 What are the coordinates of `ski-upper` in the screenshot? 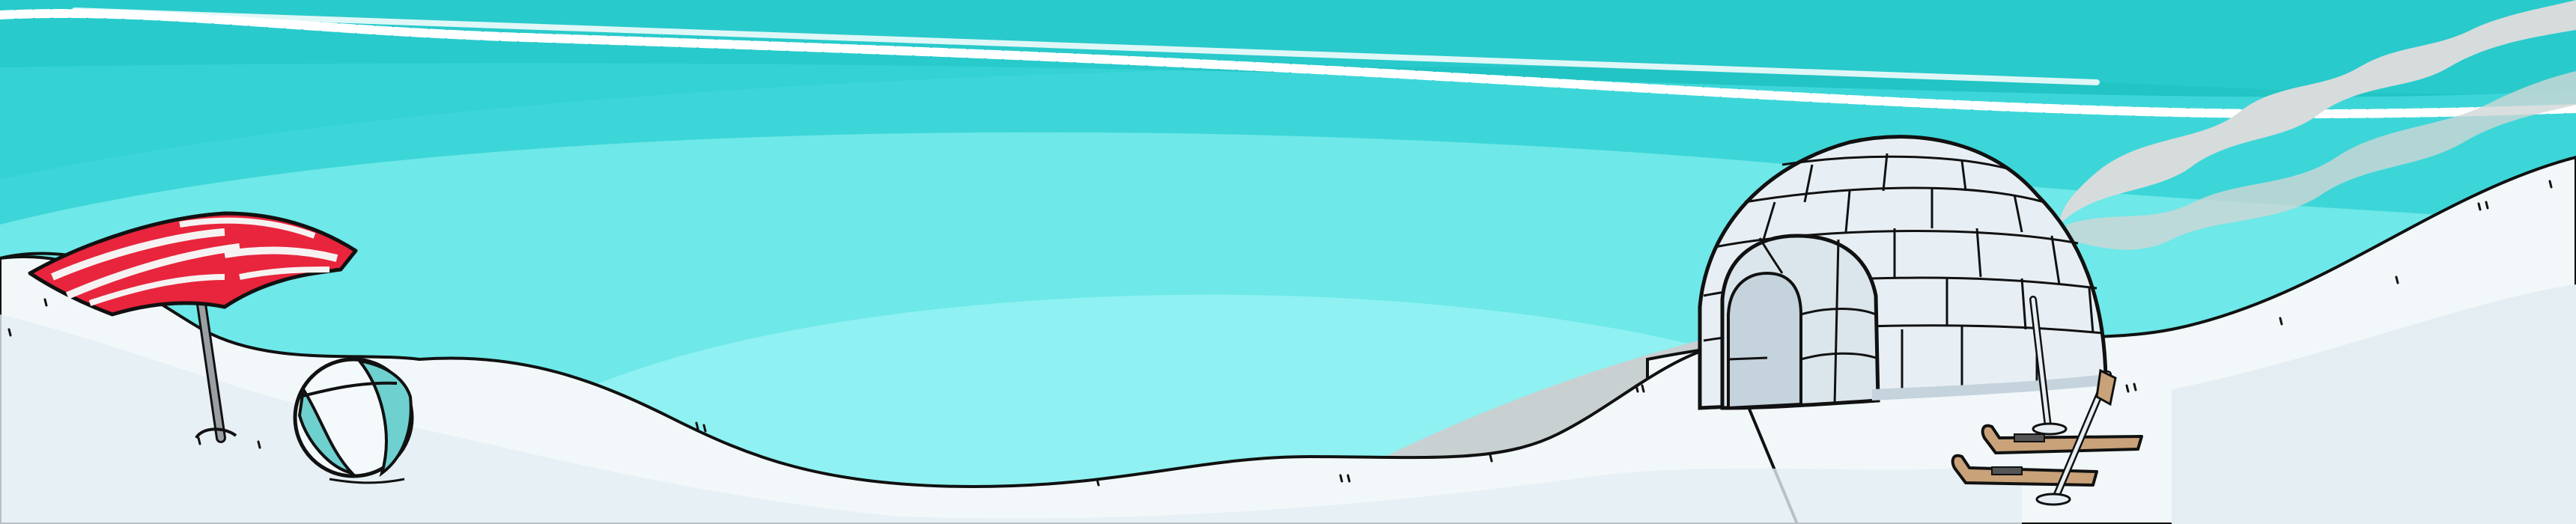 It's located at (2062, 439).